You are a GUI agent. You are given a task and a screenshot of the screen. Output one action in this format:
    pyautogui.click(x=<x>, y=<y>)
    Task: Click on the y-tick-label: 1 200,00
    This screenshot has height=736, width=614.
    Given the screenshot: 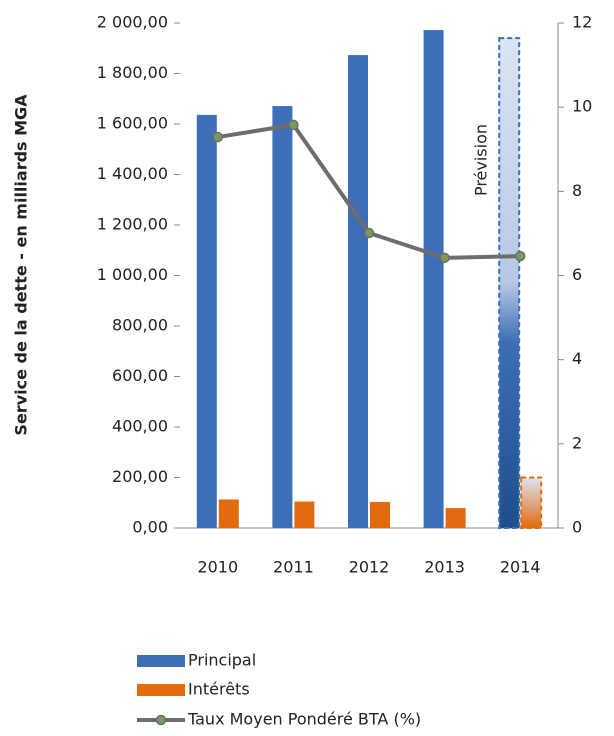 What is the action you would take?
    pyautogui.click(x=132, y=224)
    